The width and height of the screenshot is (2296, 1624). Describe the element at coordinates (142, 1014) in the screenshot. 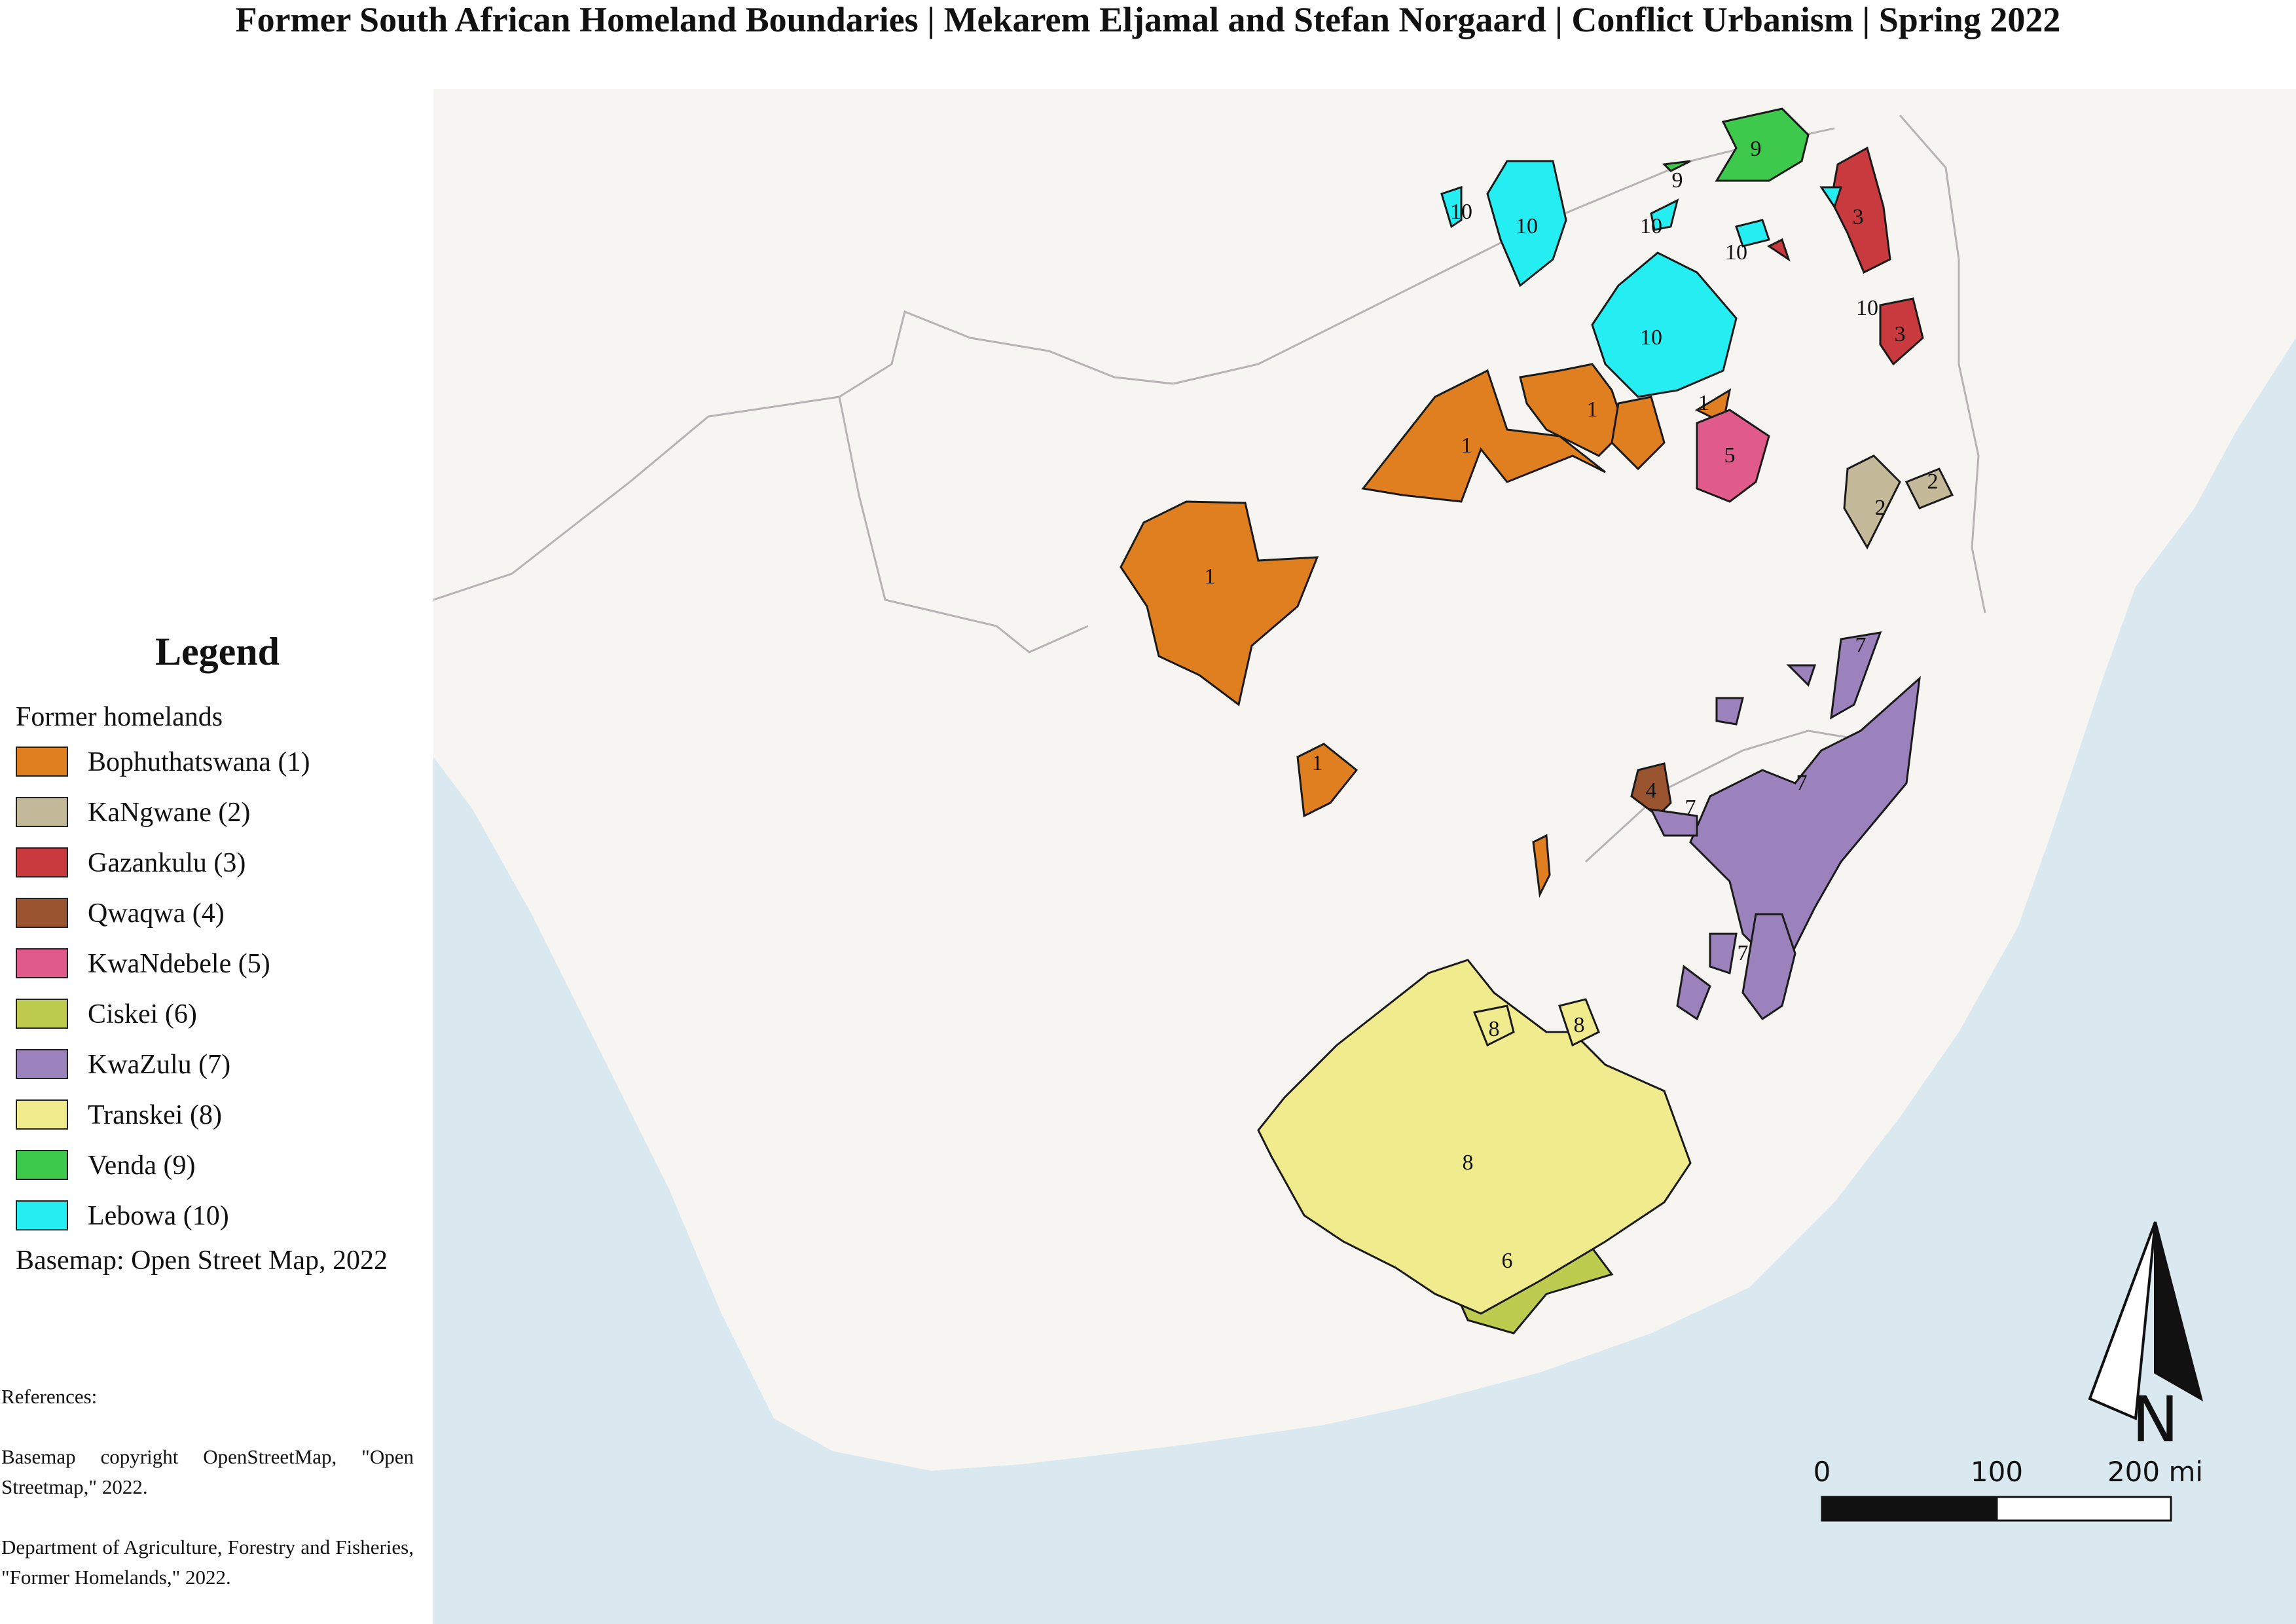

I see `legend-label: Ciskei (6)` at that location.